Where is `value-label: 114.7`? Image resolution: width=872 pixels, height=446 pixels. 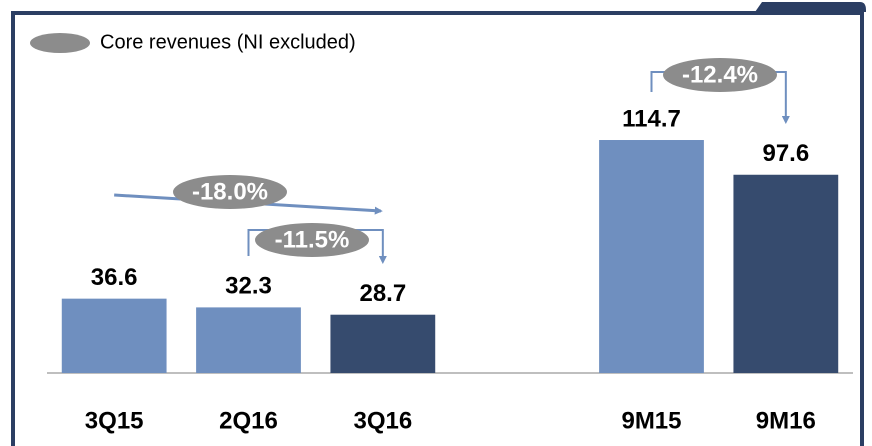
value-label: 114.7 is located at coordinates (651, 118).